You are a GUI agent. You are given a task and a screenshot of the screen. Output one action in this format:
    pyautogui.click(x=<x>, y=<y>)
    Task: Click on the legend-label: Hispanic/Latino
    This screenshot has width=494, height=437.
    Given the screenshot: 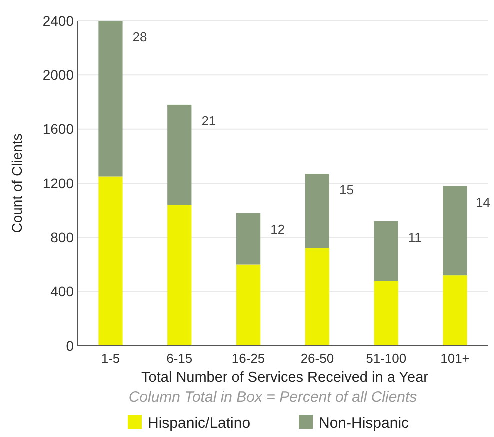 What is the action you would take?
    pyautogui.click(x=199, y=423)
    